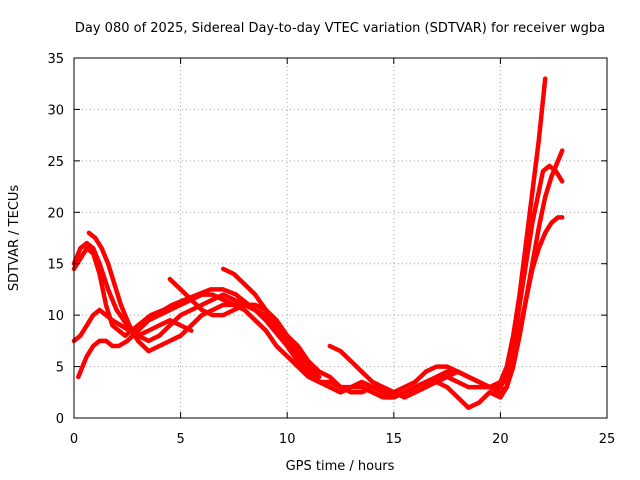 This screenshot has width=640, height=480. I want to click on series-sat-f, so click(244, 328).